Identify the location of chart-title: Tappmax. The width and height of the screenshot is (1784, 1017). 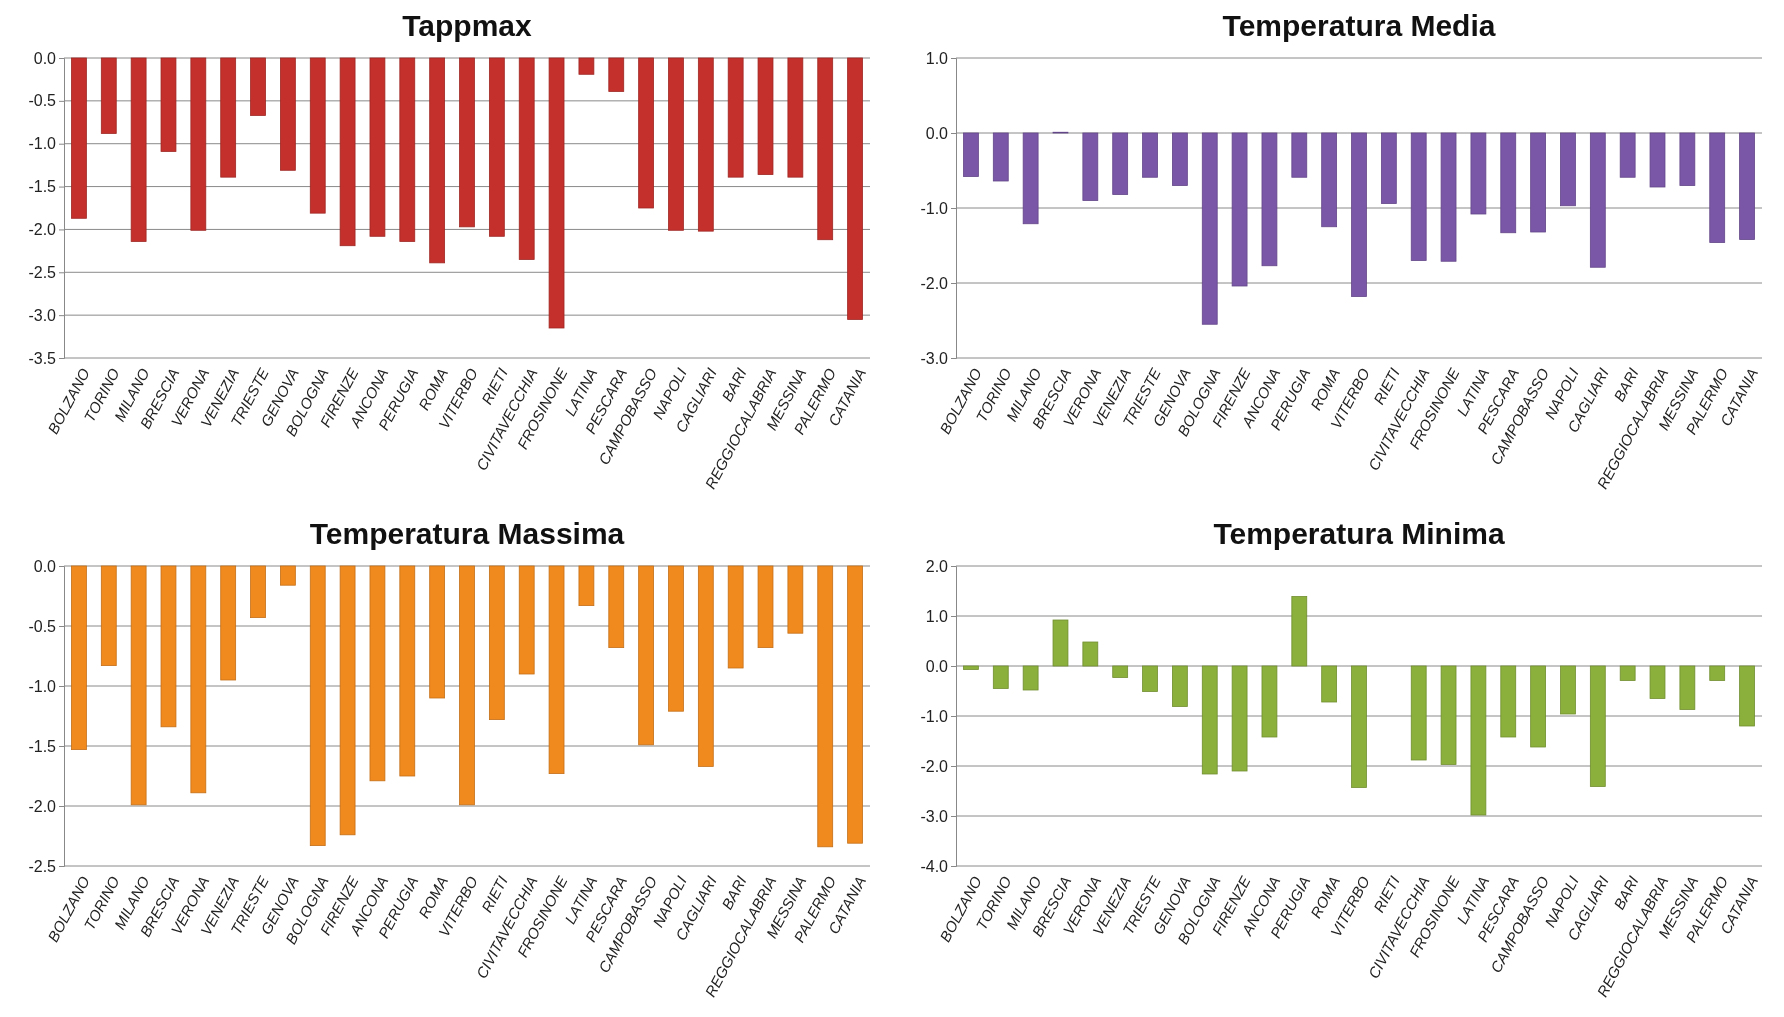
(467, 25).